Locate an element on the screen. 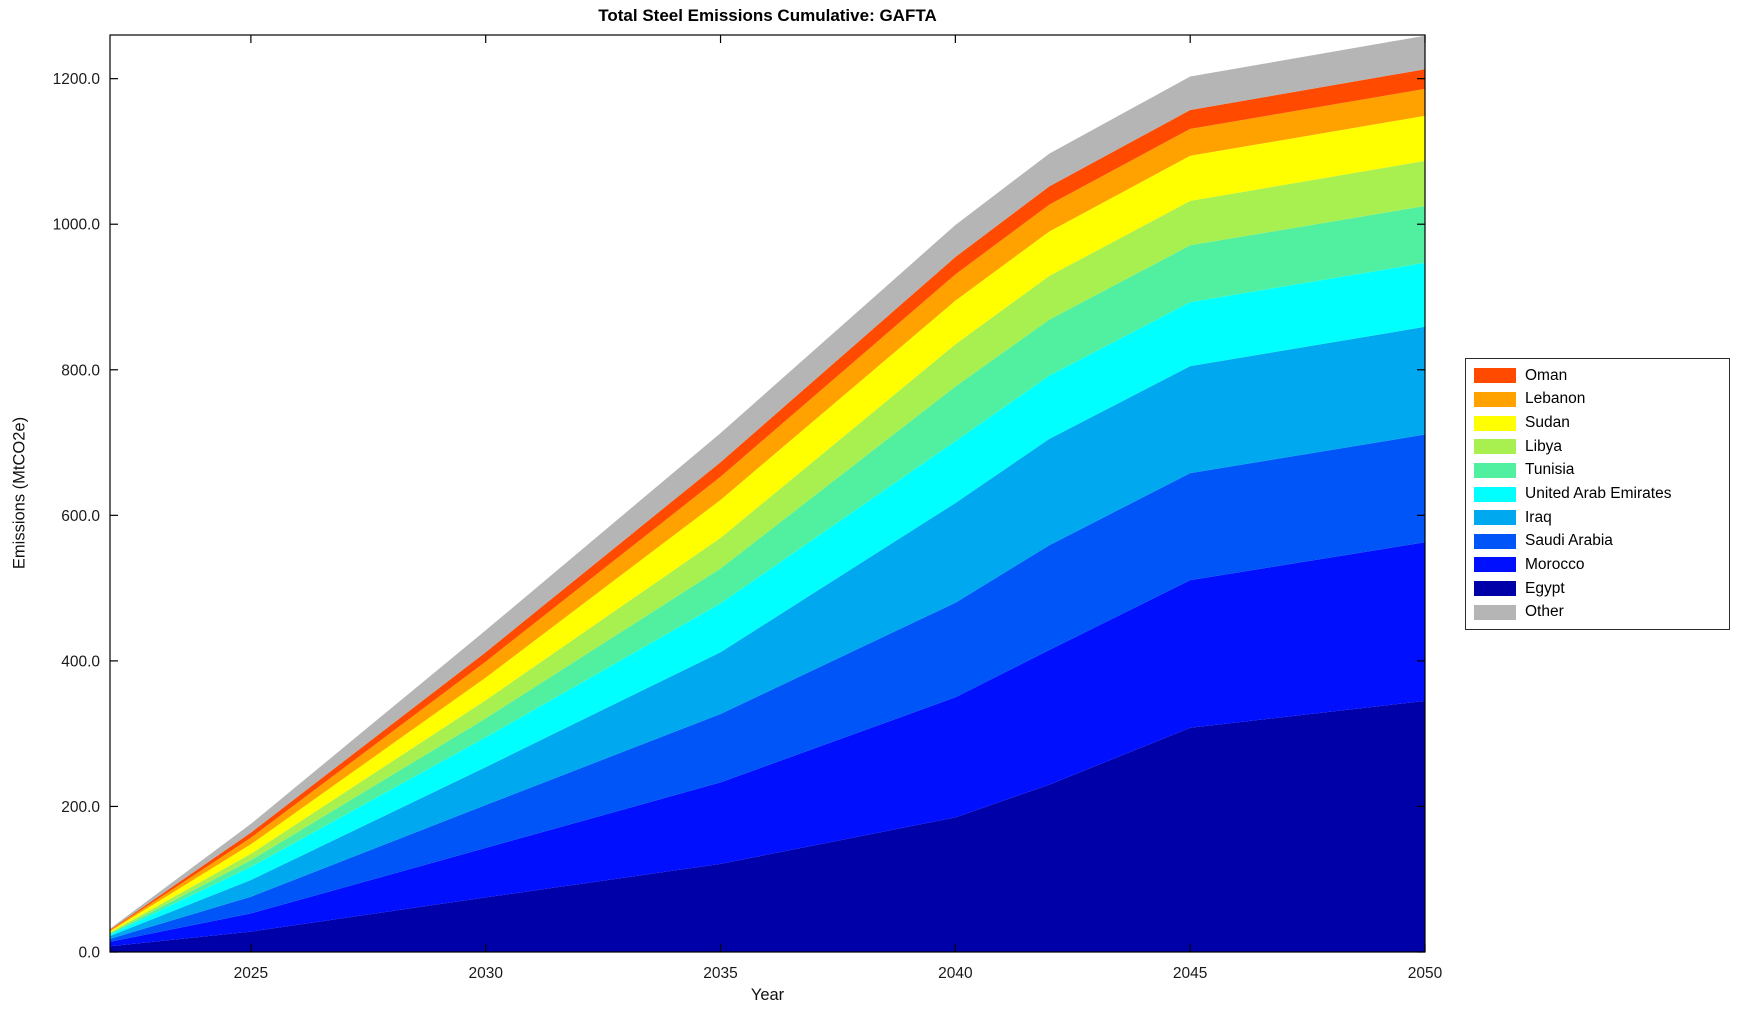 The image size is (1740, 1021). legend-item-oman: Oman is located at coordinates (1597, 376).